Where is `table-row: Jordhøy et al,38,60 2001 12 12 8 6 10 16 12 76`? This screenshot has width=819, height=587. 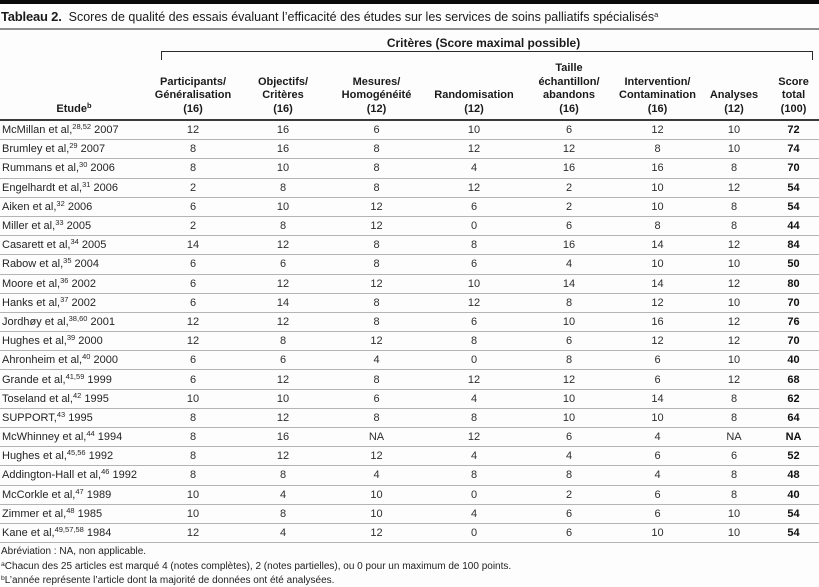
table-row: Jordhøy et al,38,60 2001 12 12 8 6 10 16 12 76 is located at coordinates (409, 322).